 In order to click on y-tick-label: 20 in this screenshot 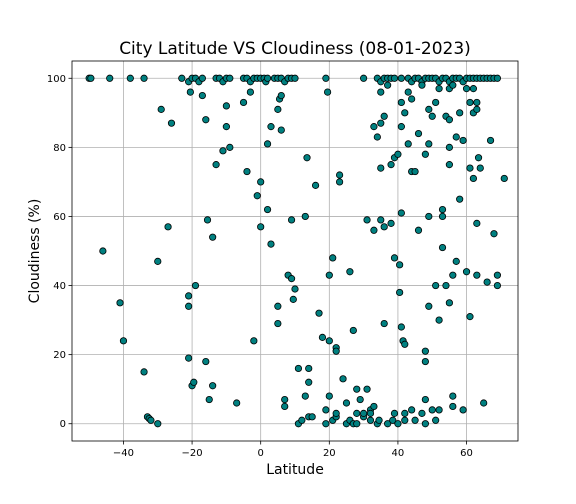, I will do `click(59, 355)`.